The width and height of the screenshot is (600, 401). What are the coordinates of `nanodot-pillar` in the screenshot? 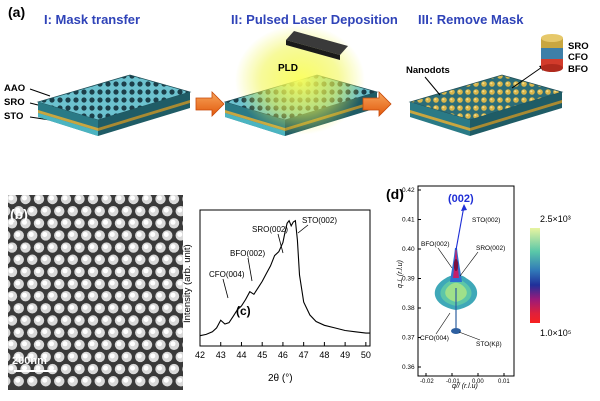 It's located at (552, 53).